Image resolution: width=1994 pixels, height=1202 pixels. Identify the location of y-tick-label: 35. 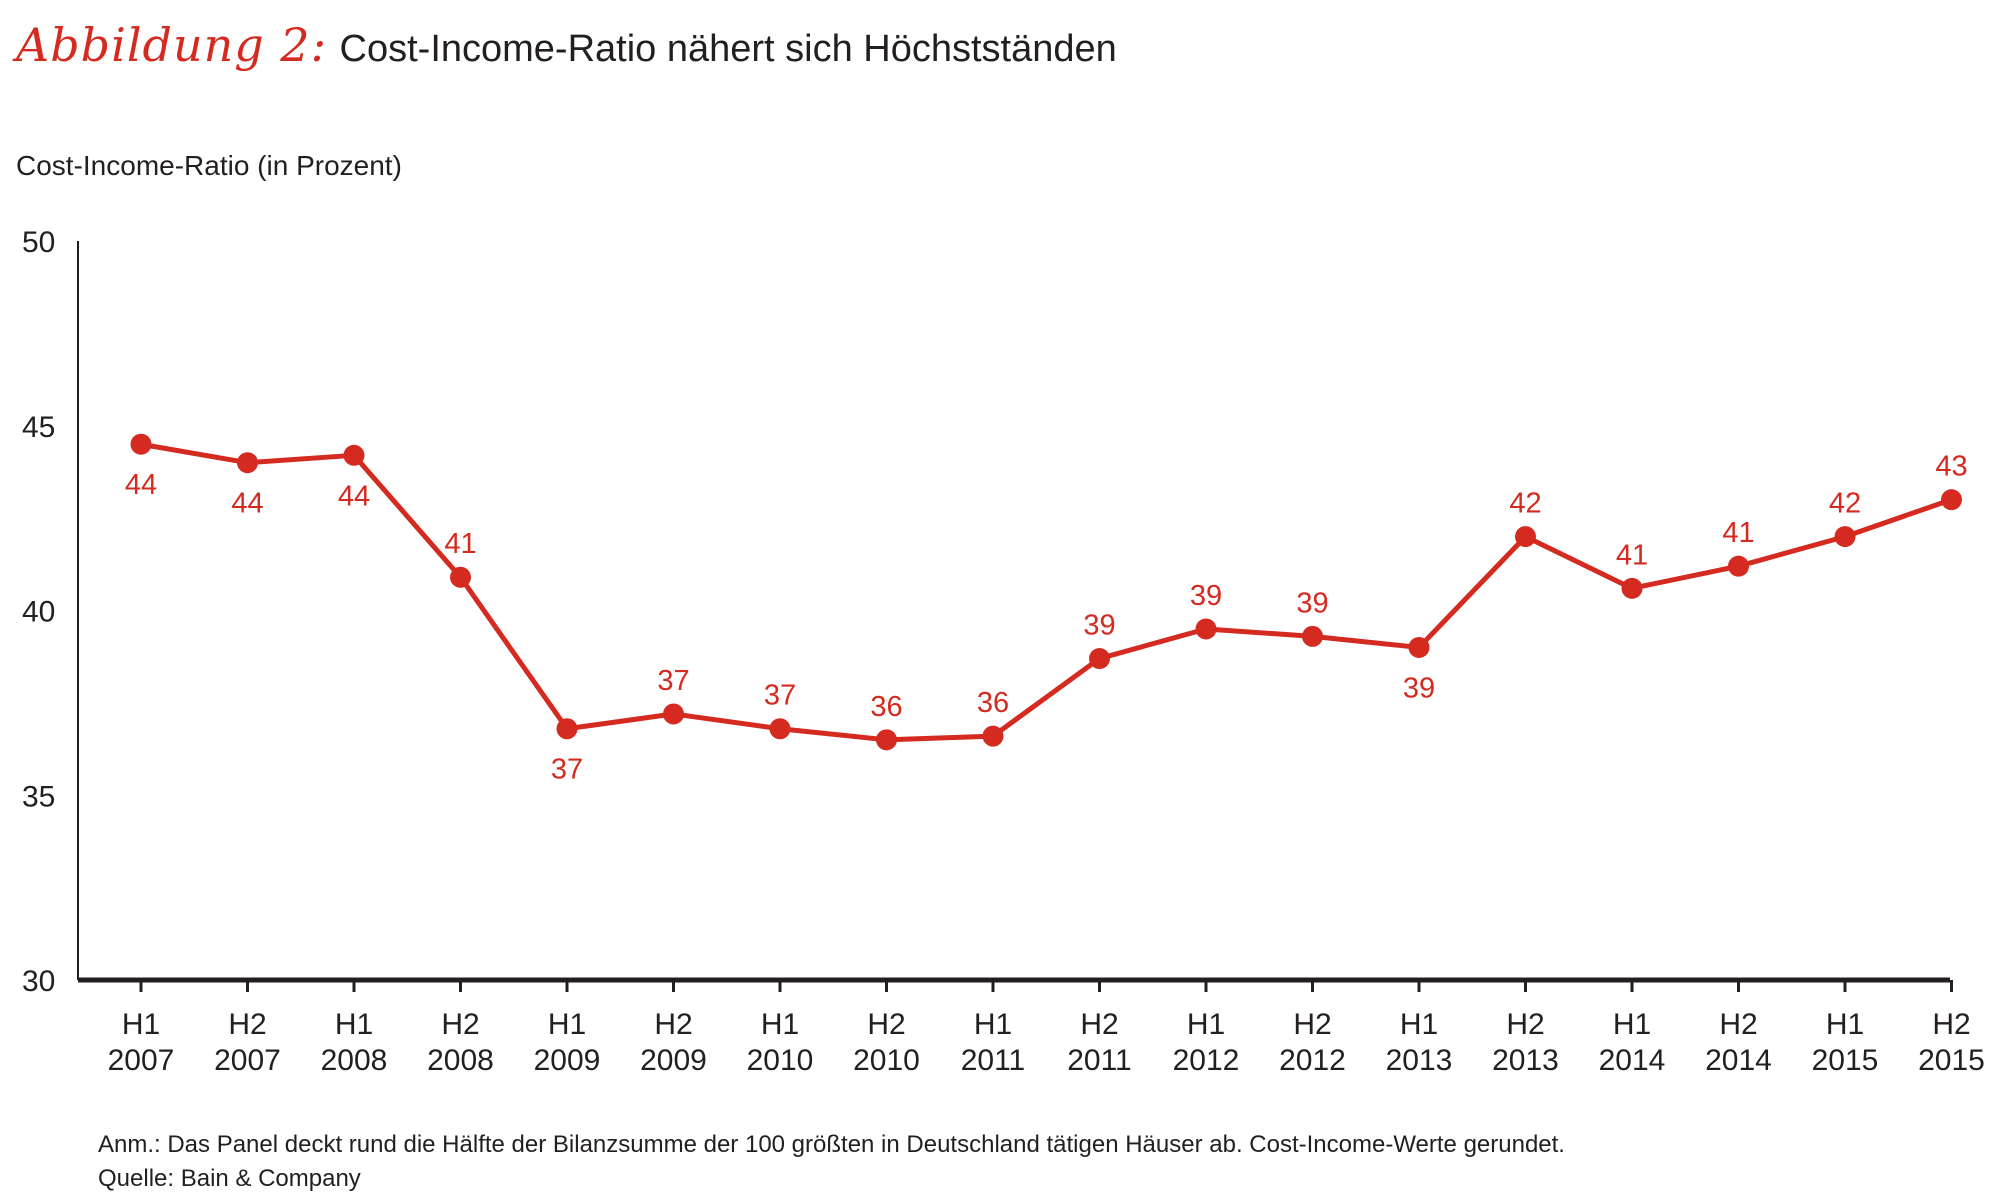
(38, 796).